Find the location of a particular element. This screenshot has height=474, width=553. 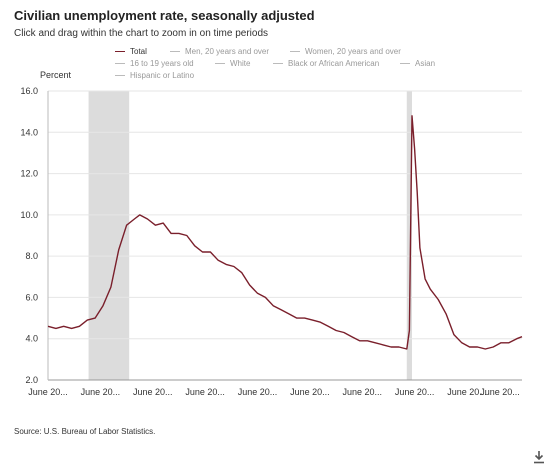

legend-label: Total is located at coordinates (138, 51).